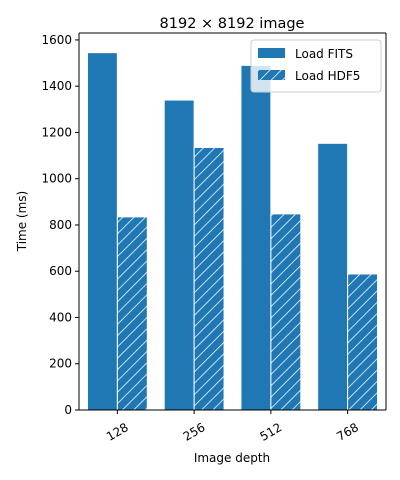  I want to click on legend: Load FITS Load HDF5, so click(316, 66).